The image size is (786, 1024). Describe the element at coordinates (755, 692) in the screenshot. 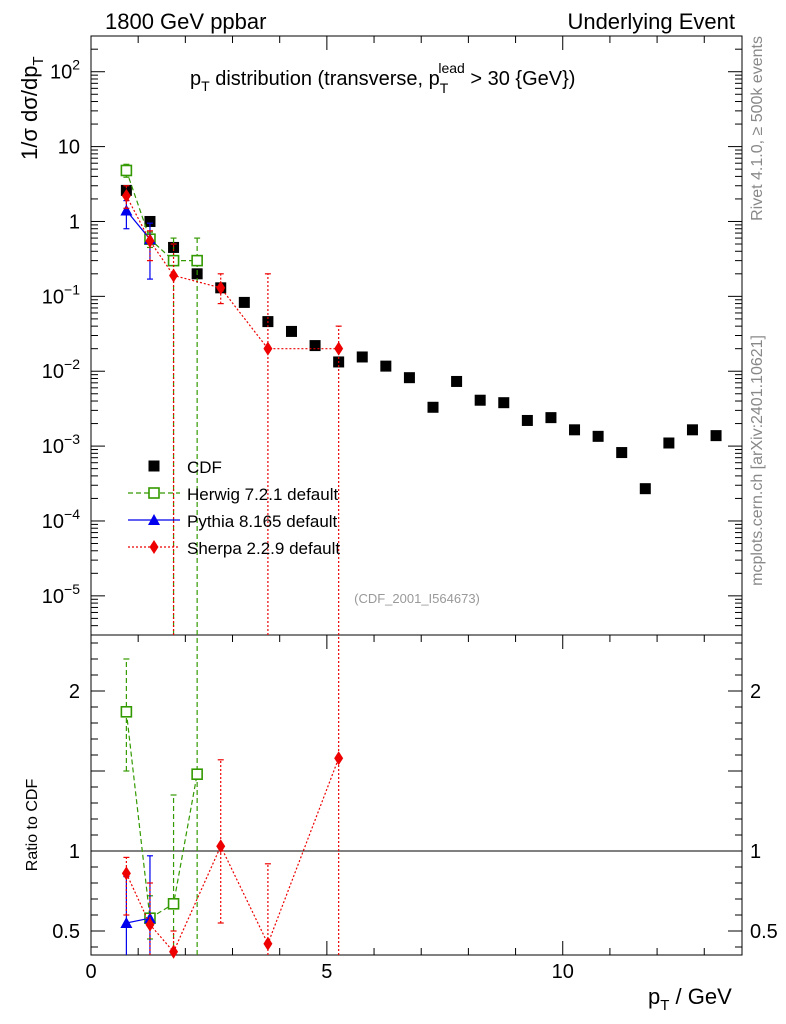

I see `ratio-tick-label-right: 2` at that location.